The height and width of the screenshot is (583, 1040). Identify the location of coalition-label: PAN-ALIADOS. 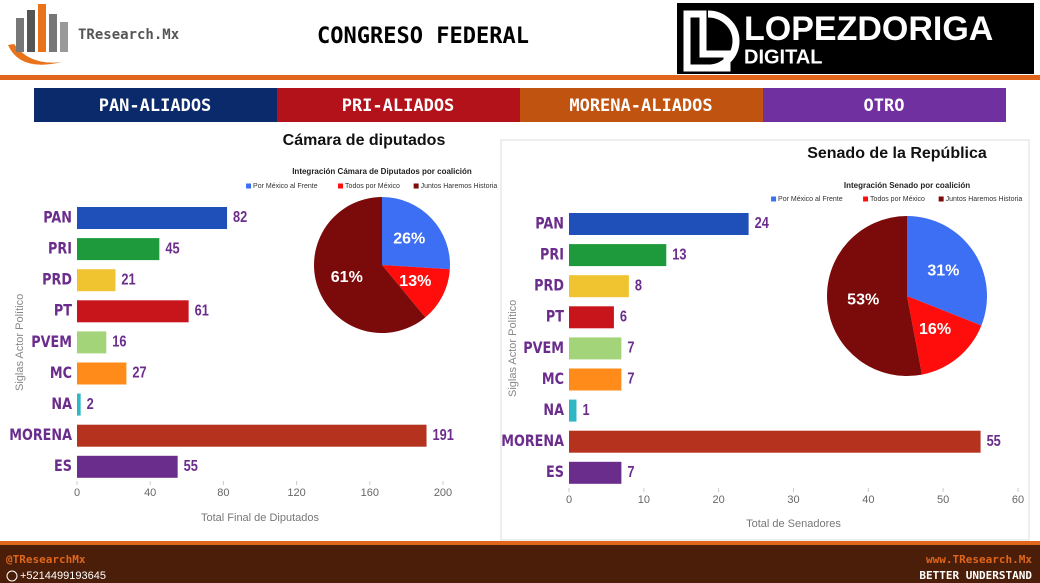
(155, 106).